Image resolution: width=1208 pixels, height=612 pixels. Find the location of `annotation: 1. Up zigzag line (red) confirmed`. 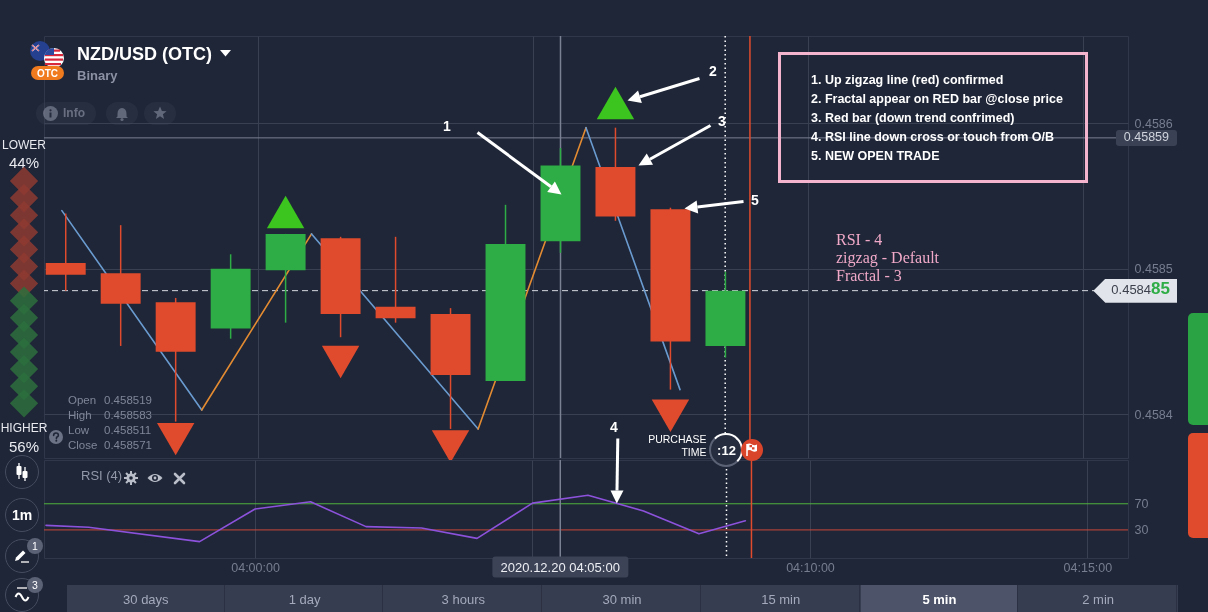

annotation: 1. Up zigzag line (red) confirmed is located at coordinates (907, 80).